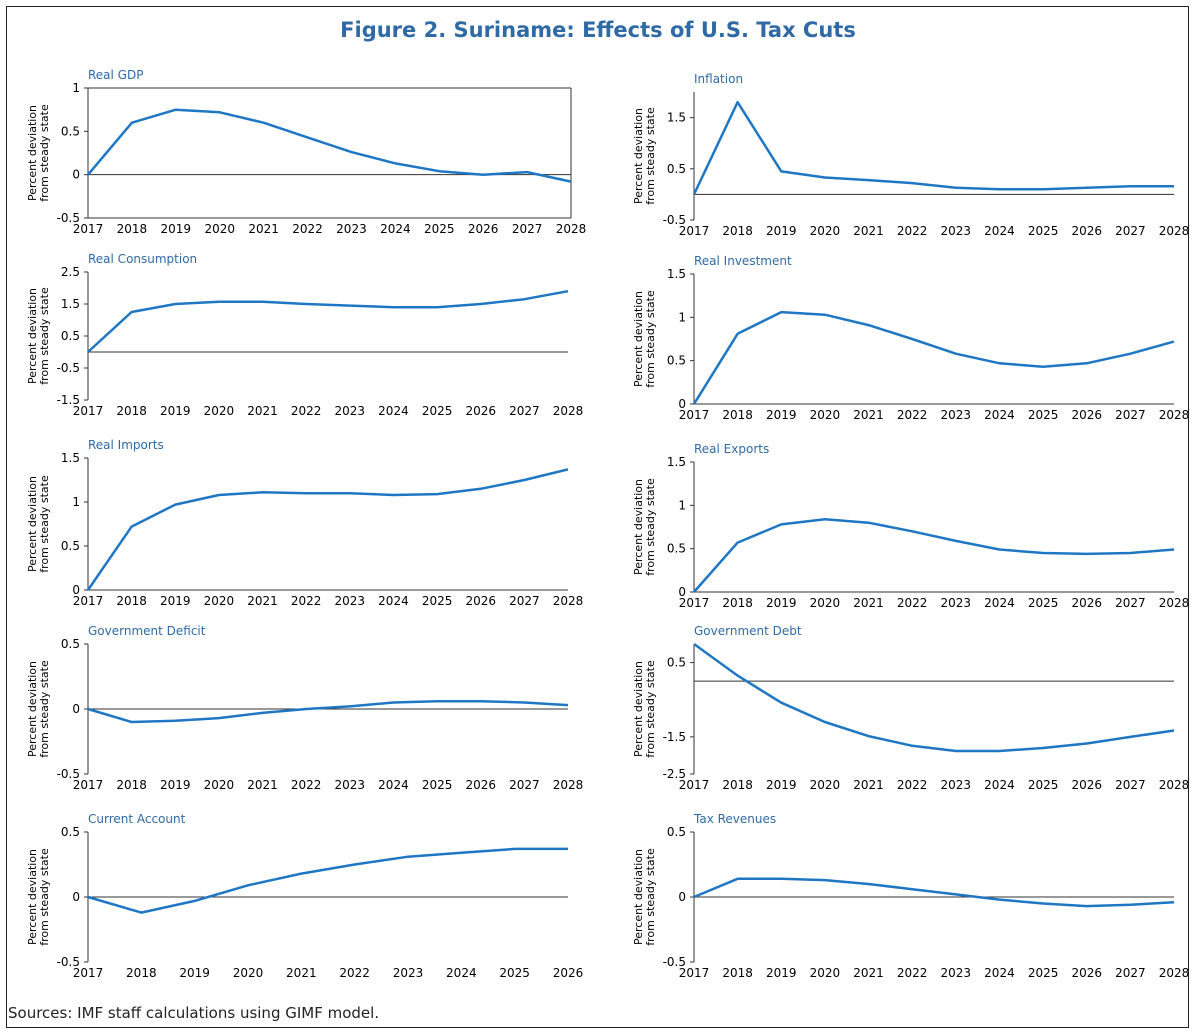 This screenshot has height=1032, width=1196. What do you see at coordinates (718, 79) in the screenshot?
I see `chart-title: Inflation` at bounding box center [718, 79].